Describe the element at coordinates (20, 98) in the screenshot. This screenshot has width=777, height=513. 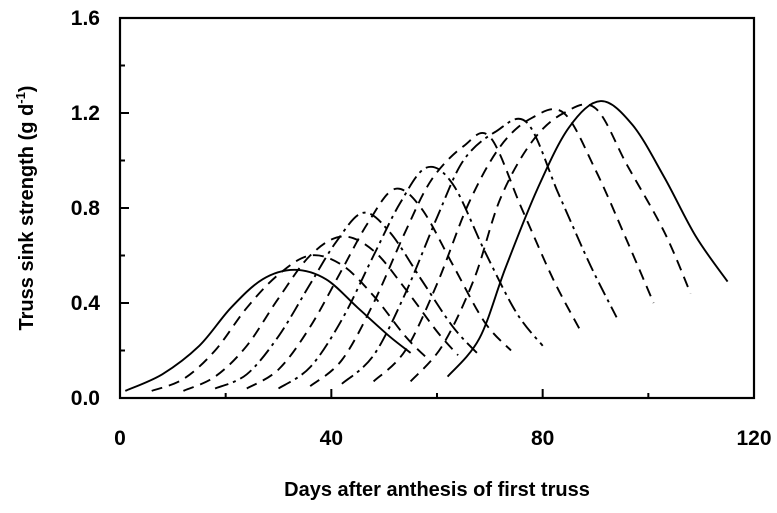
I see `y-axis-title-superscript: -1` at that location.